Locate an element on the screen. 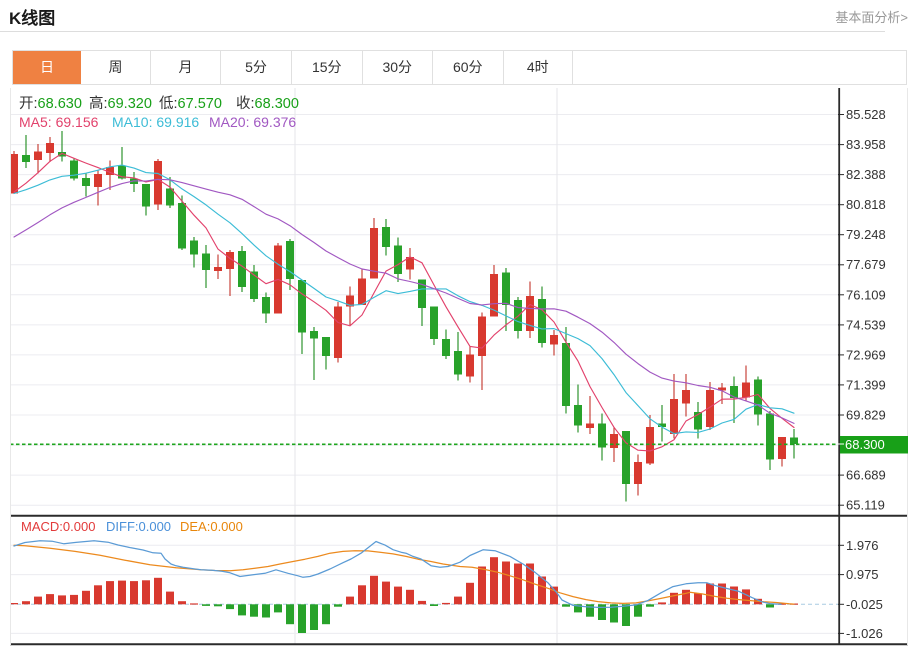  svg-text: 0.975 is located at coordinates (862, 574).